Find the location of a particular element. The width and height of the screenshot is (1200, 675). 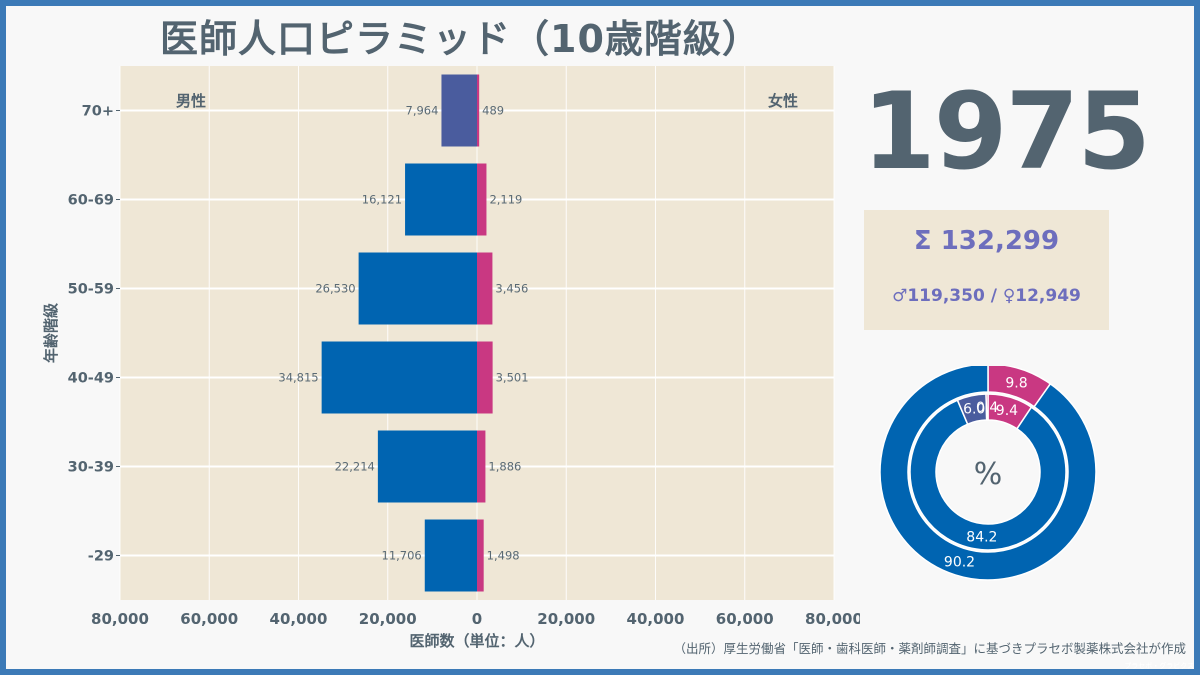

totals-panel: Σ 132,299 ♂119,350 / ♀12,949 is located at coordinates (986, 270).